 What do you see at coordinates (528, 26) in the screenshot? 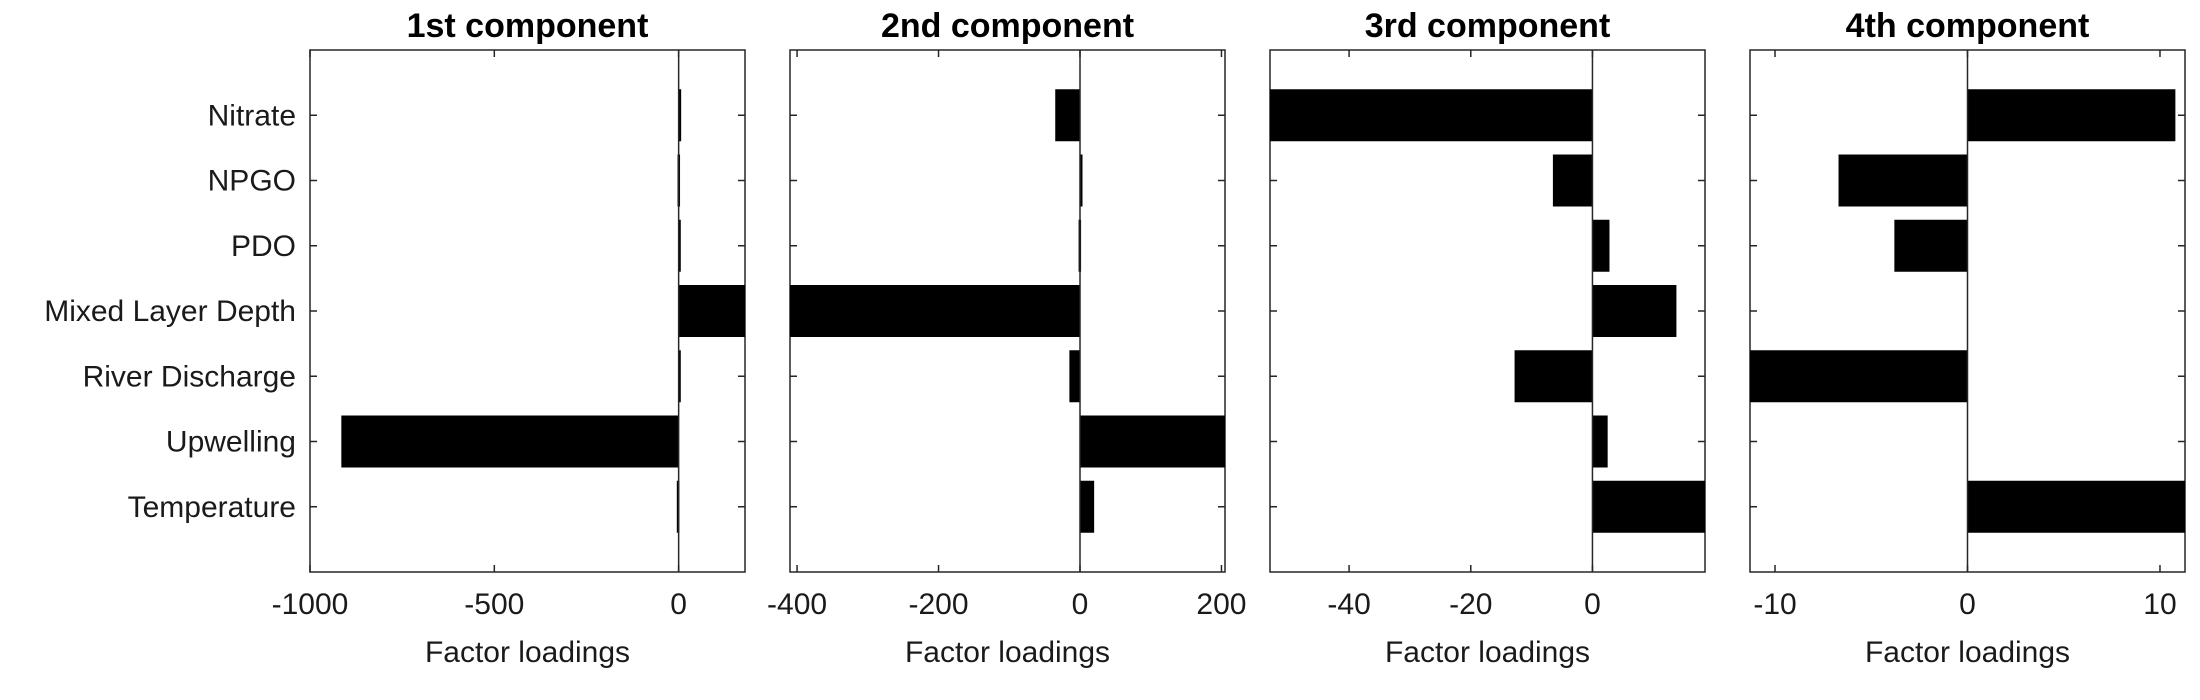
I see `panel-title: 1st component` at bounding box center [528, 26].